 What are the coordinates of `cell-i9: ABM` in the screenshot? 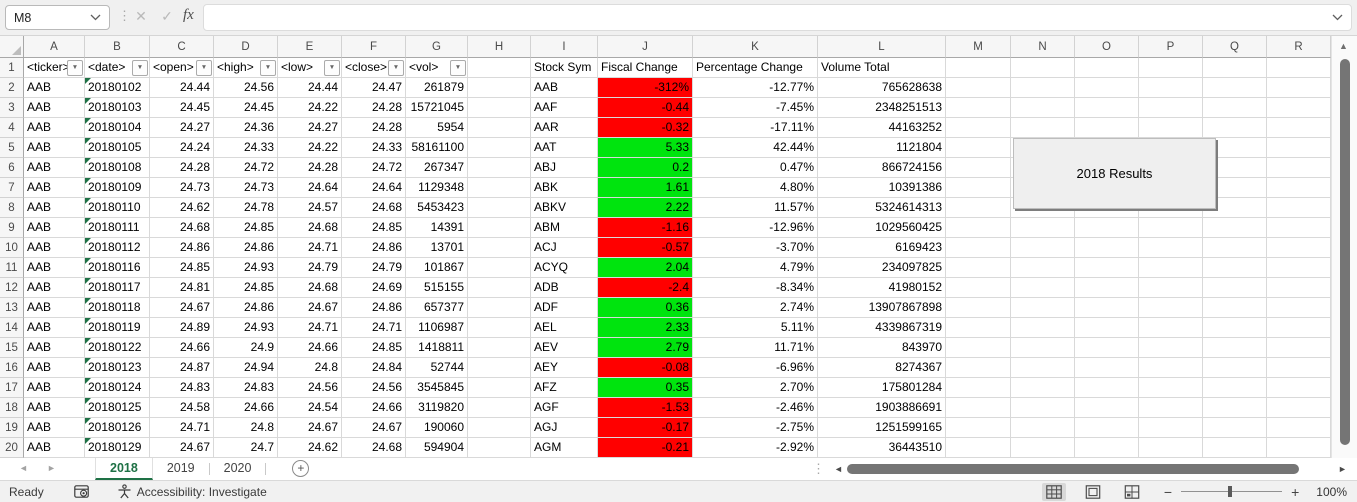 It's located at (564, 228).